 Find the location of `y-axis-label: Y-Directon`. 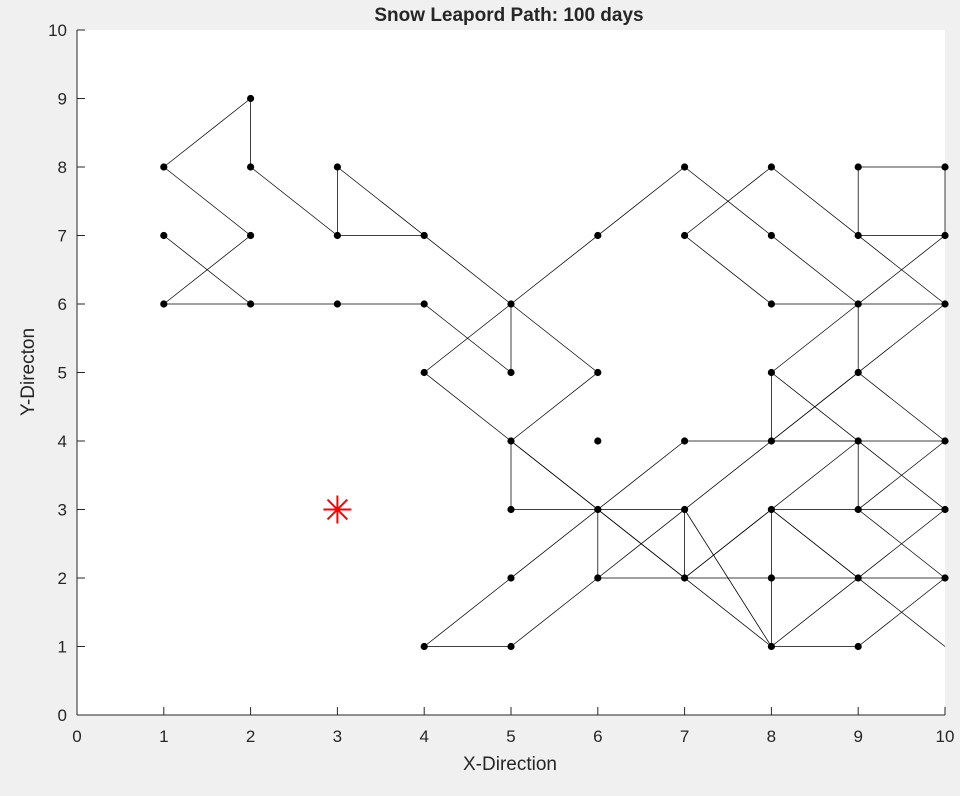

y-axis-label: Y-Directon is located at coordinates (28, 372).